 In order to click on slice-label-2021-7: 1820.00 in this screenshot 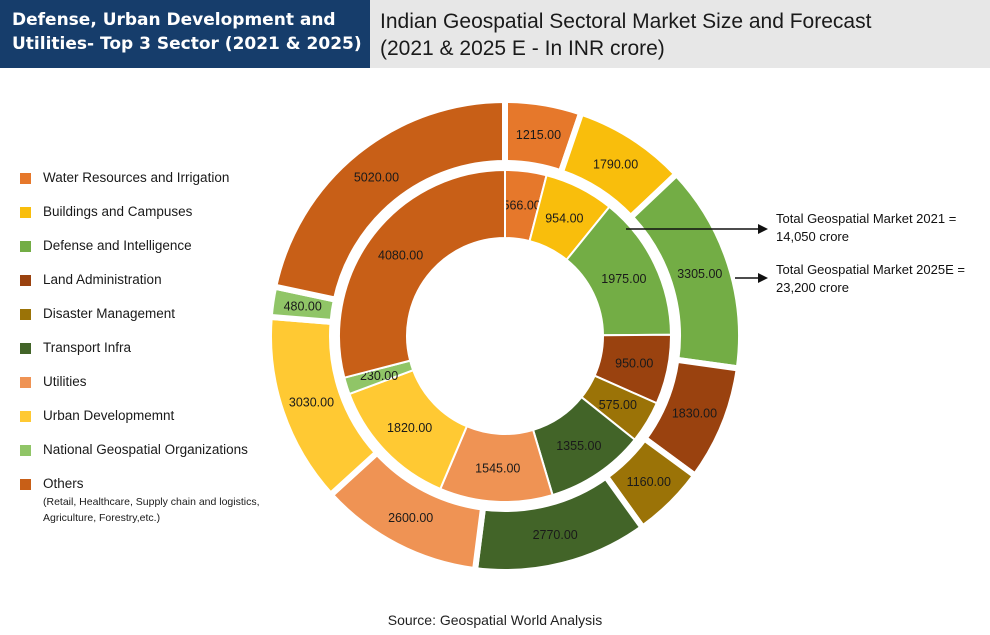, I will do `click(409, 428)`.